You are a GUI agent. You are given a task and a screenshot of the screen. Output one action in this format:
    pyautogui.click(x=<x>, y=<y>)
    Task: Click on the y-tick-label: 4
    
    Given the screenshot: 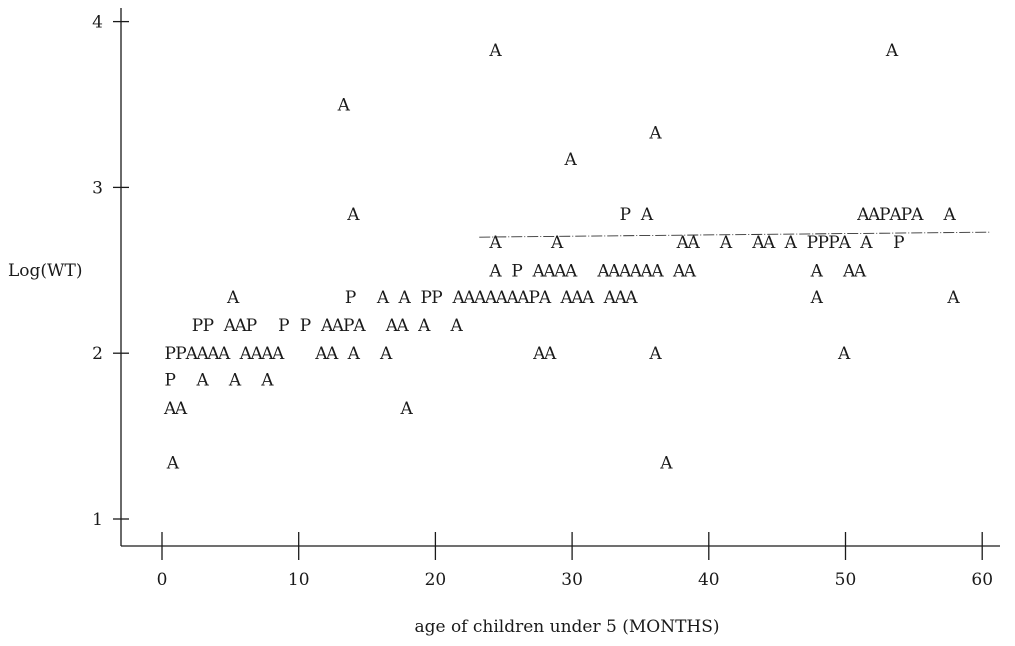 What is the action you would take?
    pyautogui.click(x=97, y=23)
    